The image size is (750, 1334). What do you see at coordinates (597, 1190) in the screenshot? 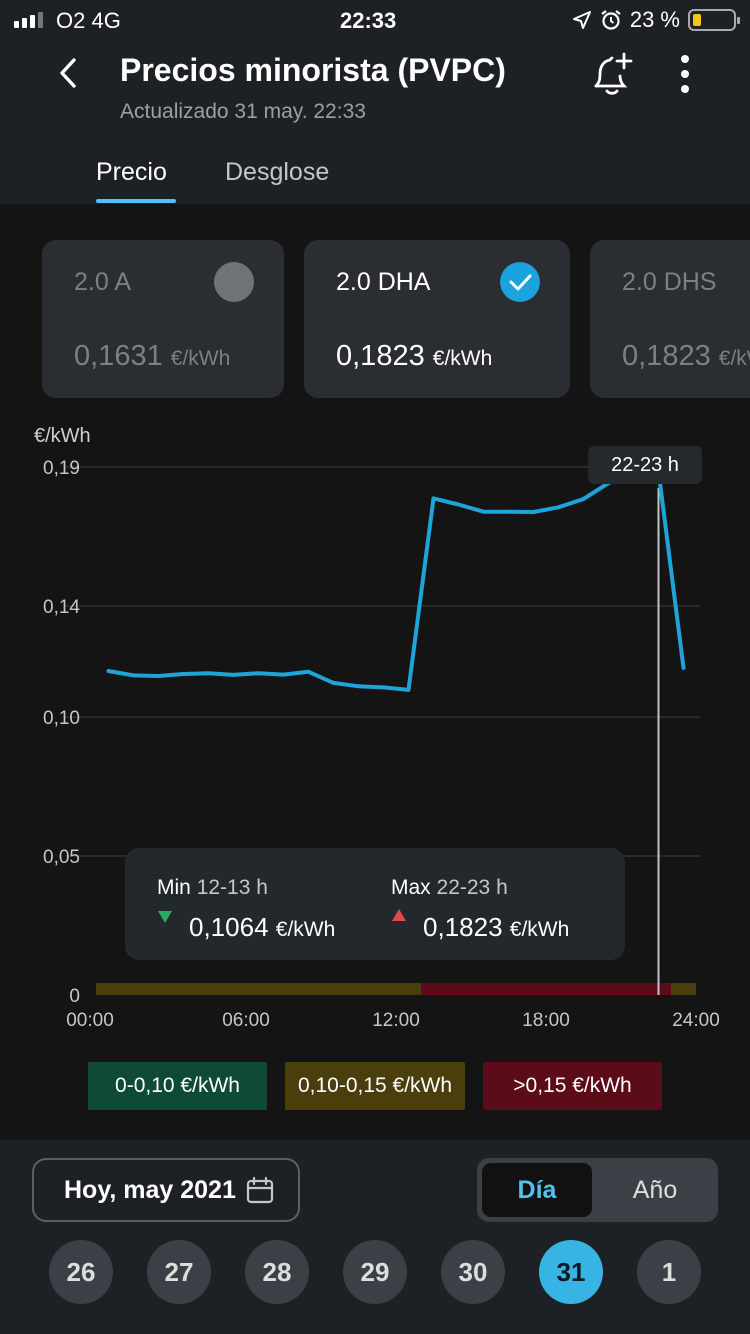
I see `period-toggle: Día Año` at bounding box center [597, 1190].